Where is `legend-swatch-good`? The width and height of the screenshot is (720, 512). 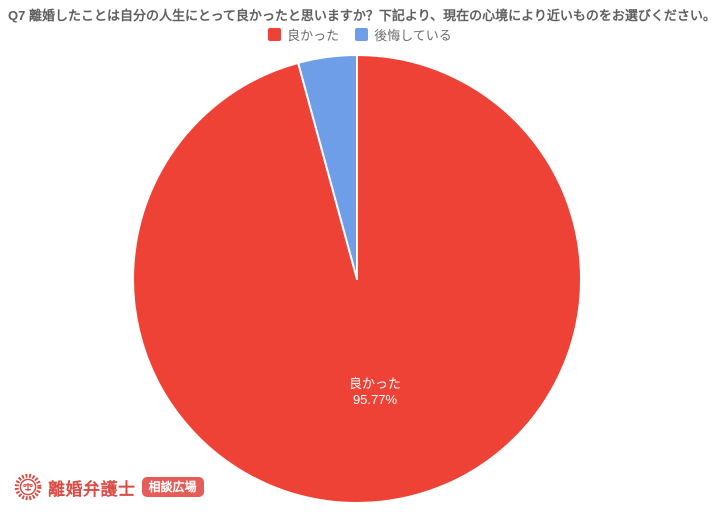 legend-swatch-good is located at coordinates (275, 34).